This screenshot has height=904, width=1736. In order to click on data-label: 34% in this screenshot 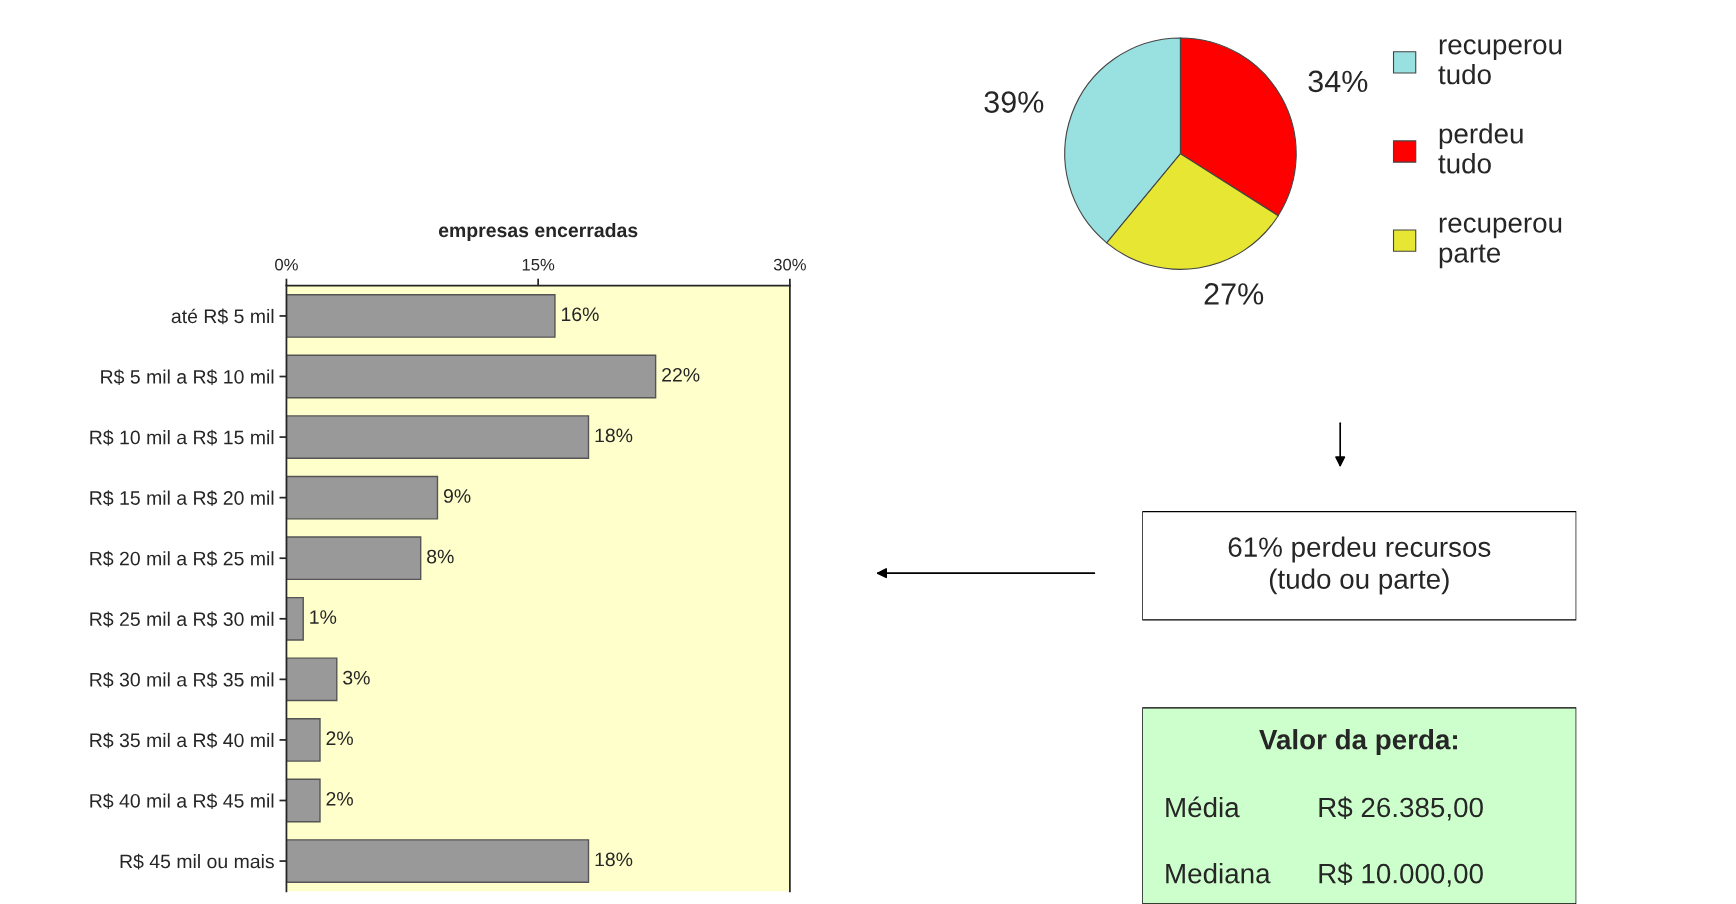, I will do `click(1338, 81)`.